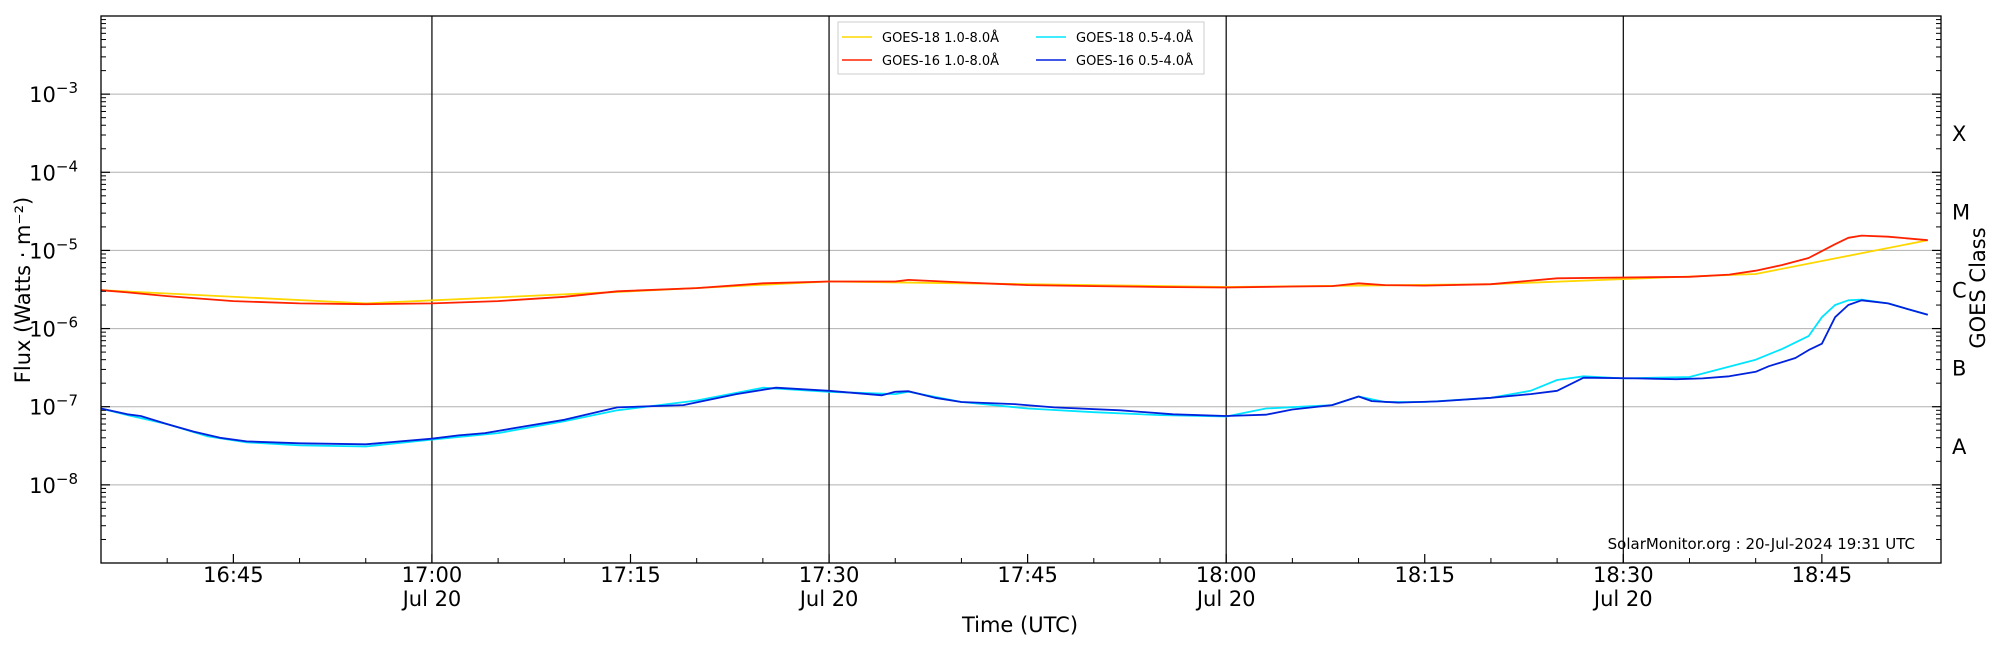 This screenshot has width=2000, height=650. I want to click on legend-label-goes16-long: GOES-16 1.0-8.0Å, so click(940, 61).